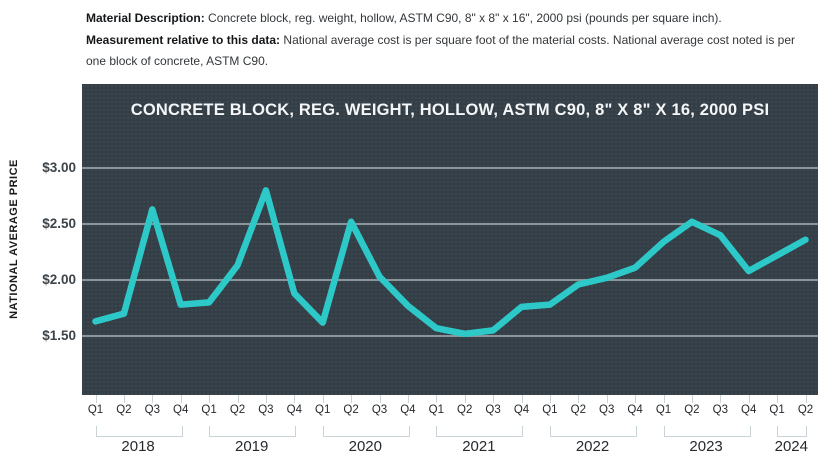  Describe the element at coordinates (59, 279) in the screenshot. I see `y-tick-label: $2.00` at that location.